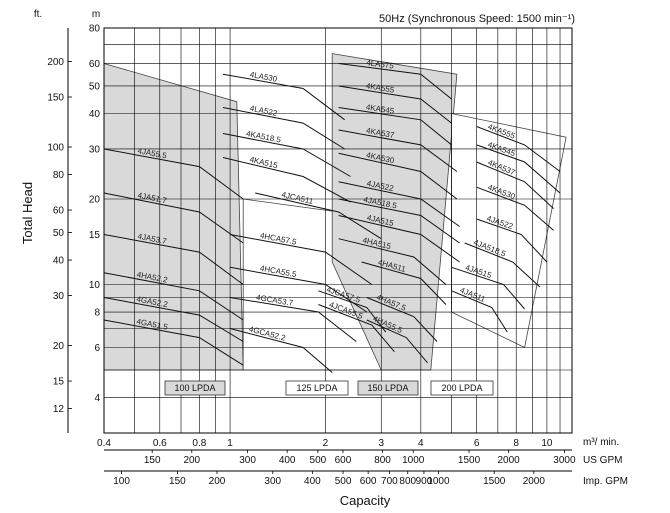 The height and width of the screenshot is (513, 670). What do you see at coordinates (55, 148) in the screenshot?
I see `y-tick-label-ft: 100` at bounding box center [55, 148].